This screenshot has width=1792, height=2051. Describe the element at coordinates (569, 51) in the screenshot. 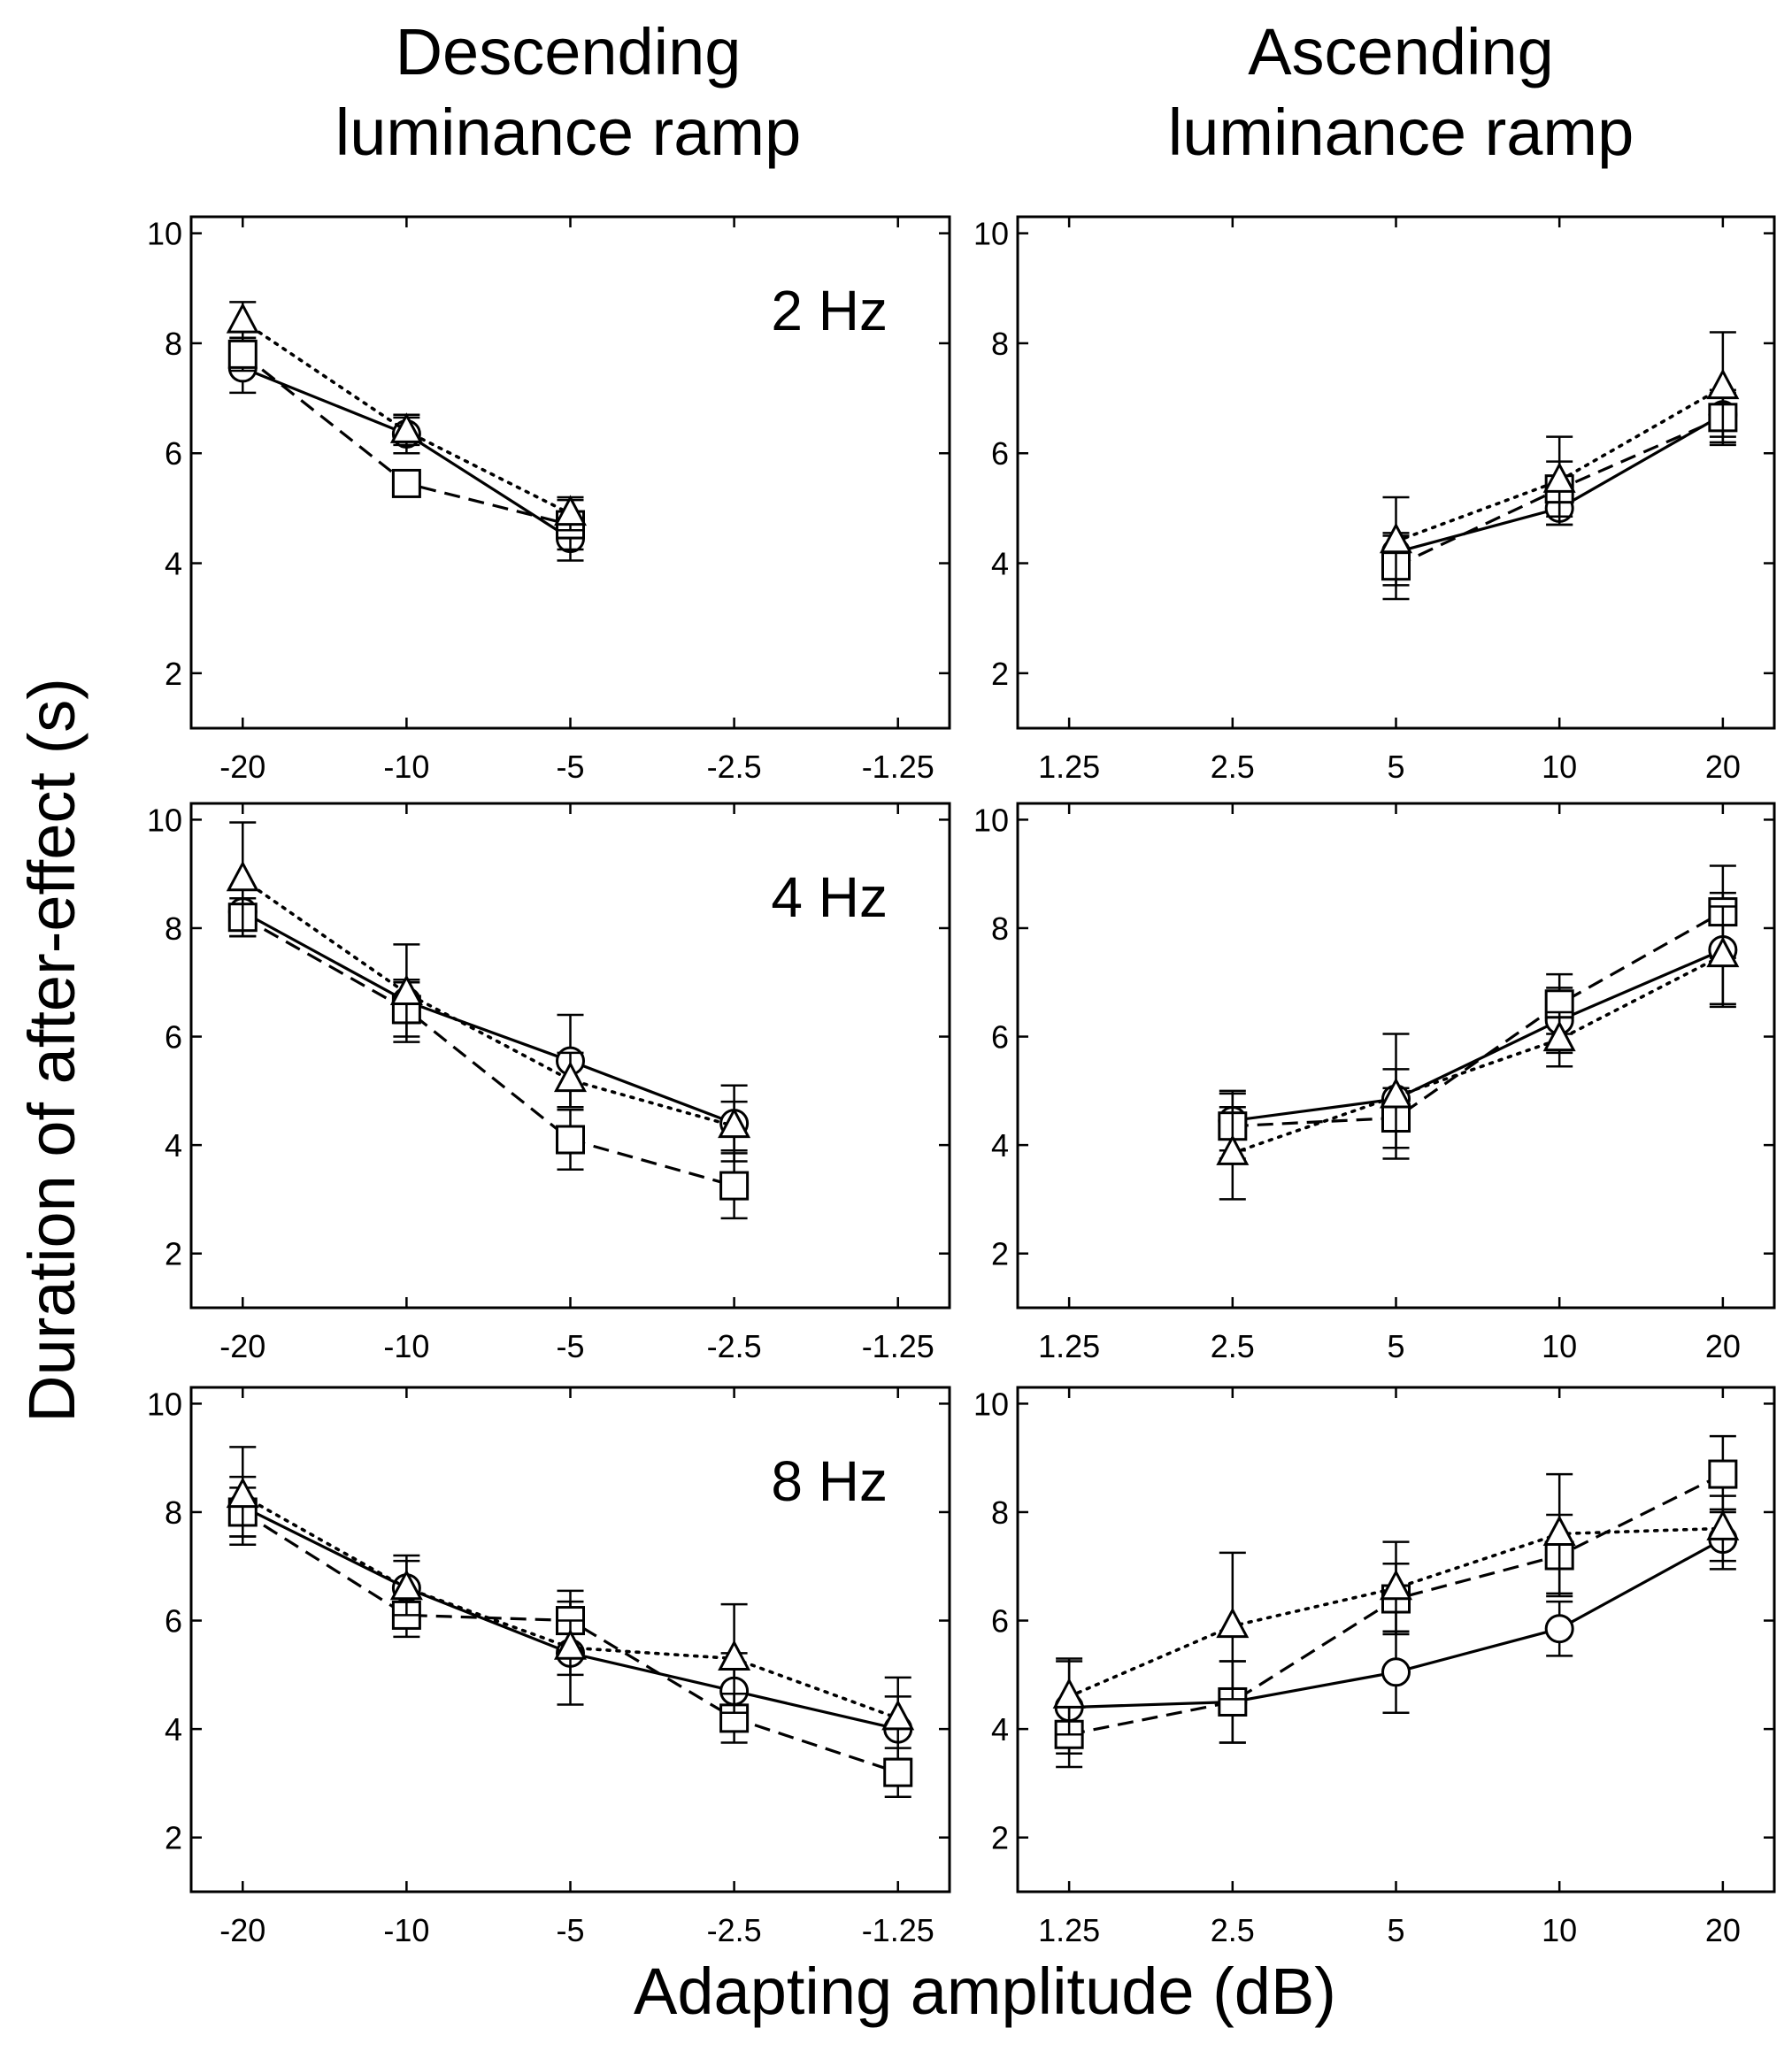

I see `column-title-descending-line1: Descending` at that location.